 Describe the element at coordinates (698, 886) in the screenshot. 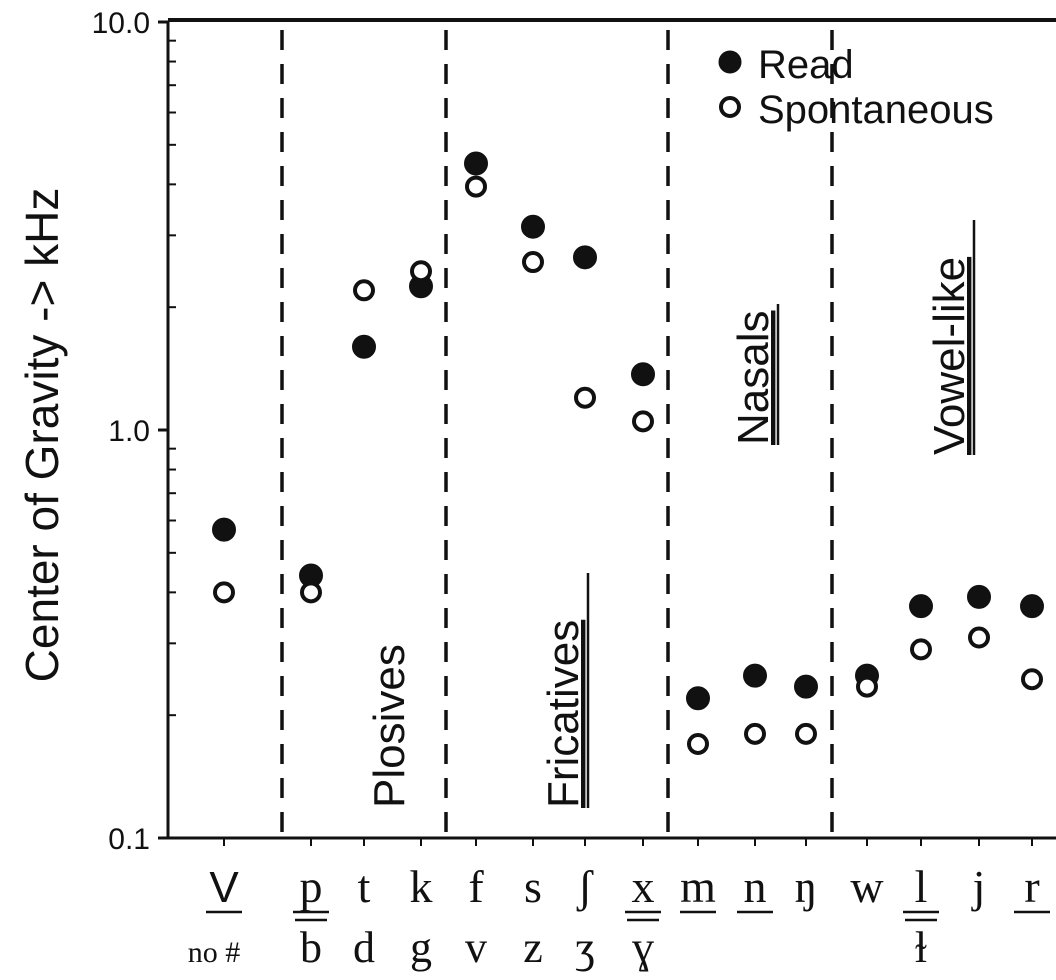

I see `x-label-top: m` at that location.